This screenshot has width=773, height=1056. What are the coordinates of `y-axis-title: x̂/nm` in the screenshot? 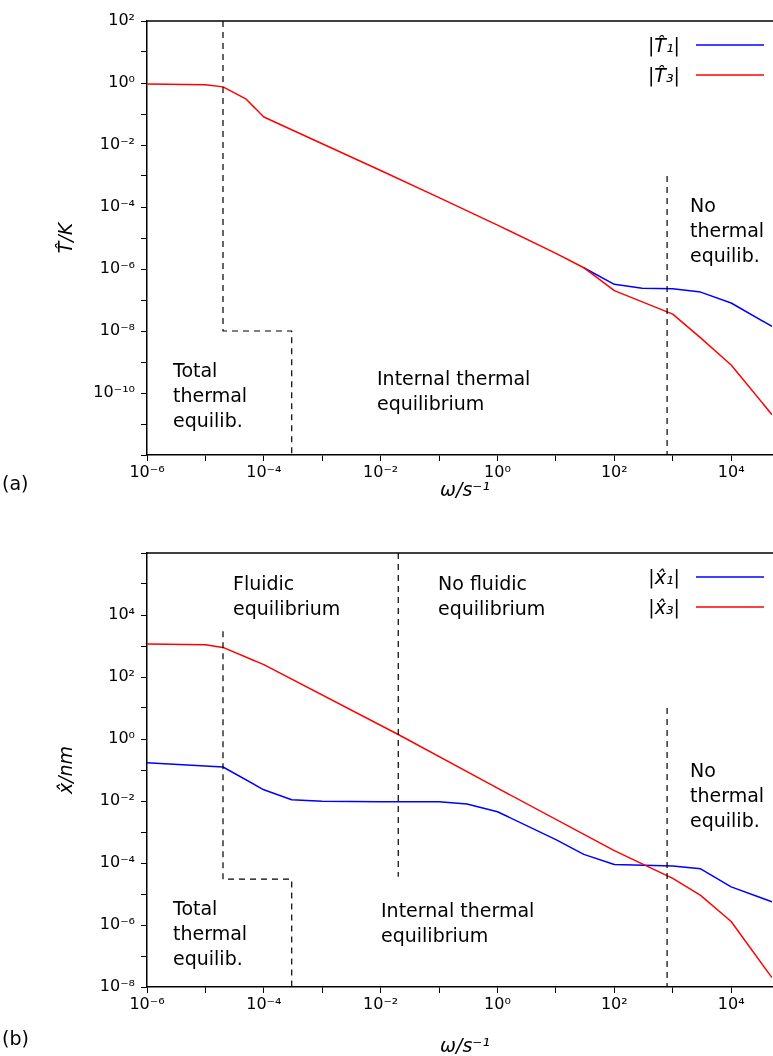 It's located at (65, 770).